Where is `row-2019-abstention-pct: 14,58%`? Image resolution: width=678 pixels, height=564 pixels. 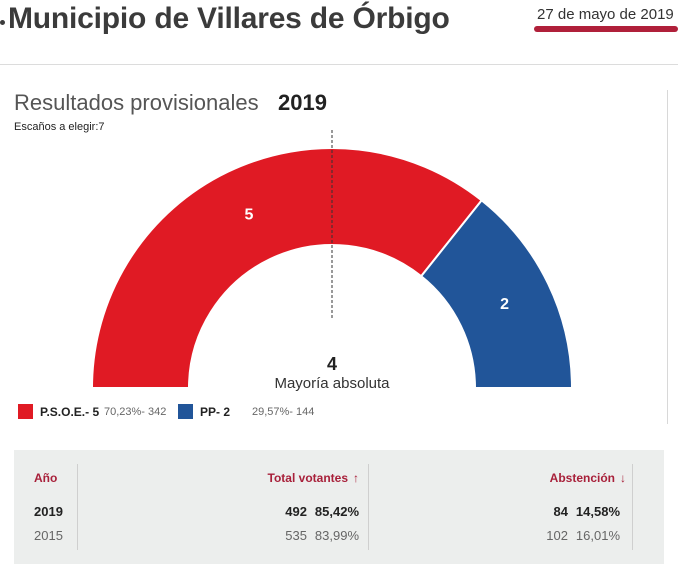
row-2019-abstention-pct: 14,58% is located at coordinates (597, 511).